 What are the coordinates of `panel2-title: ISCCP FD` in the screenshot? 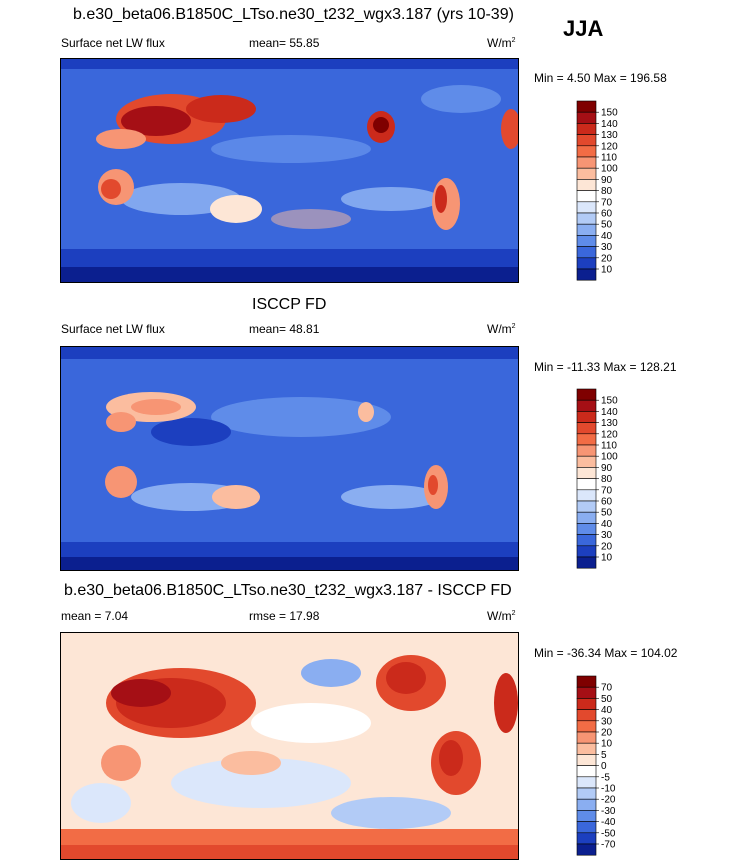 It's located at (289, 304).